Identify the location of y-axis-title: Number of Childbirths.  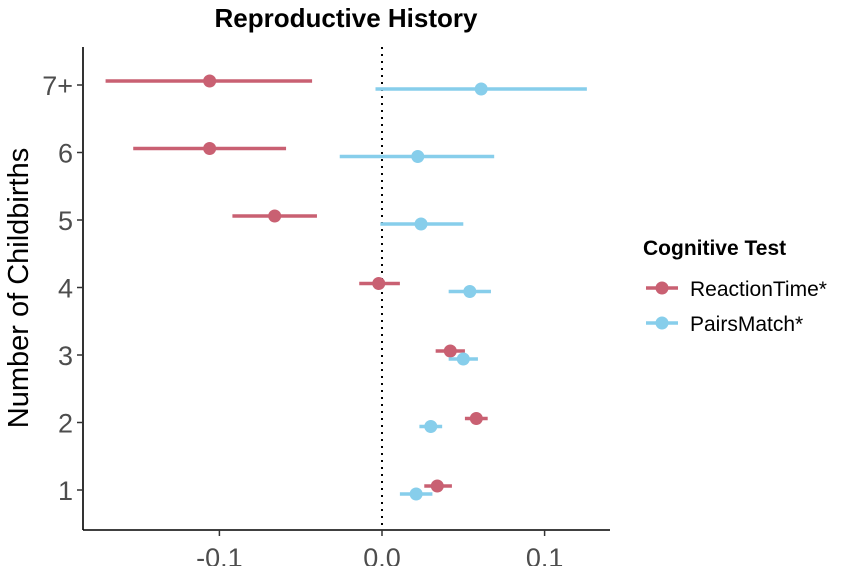
(19, 288).